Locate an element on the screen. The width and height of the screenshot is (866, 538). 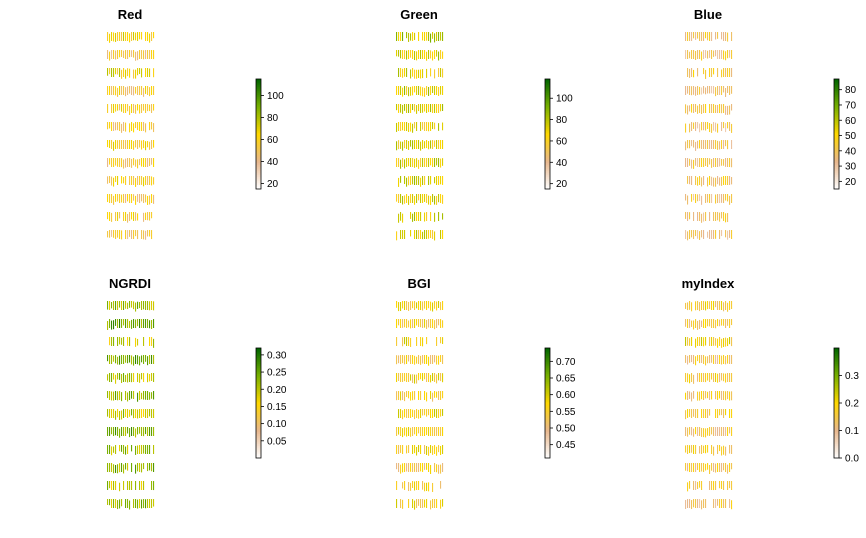
legend-tick-label: 100 is located at coordinates (275, 96).